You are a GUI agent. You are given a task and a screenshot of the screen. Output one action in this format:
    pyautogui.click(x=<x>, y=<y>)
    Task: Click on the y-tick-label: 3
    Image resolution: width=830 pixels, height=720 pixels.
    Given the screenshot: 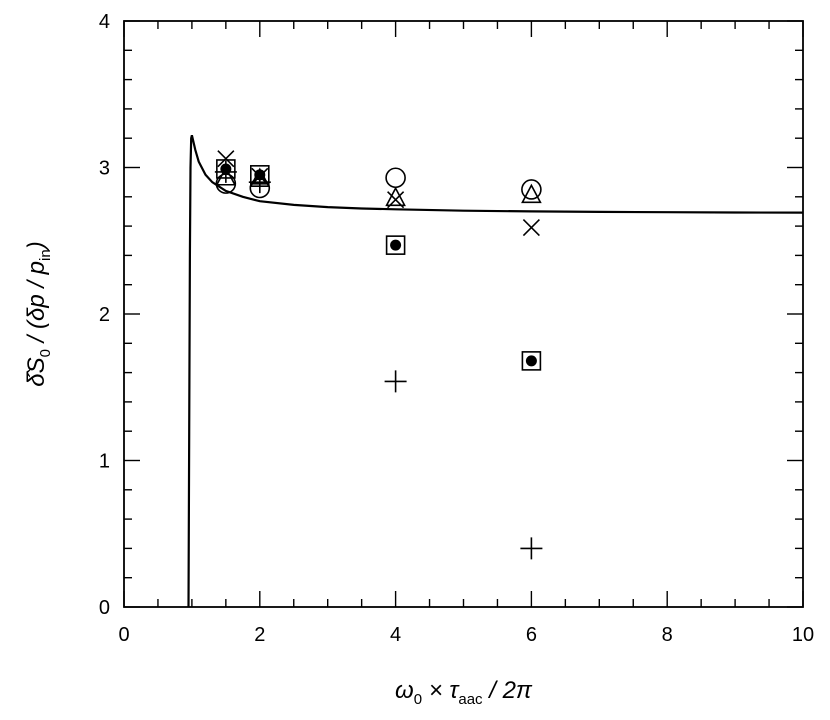 What is the action you would take?
    pyautogui.click(x=104, y=169)
    